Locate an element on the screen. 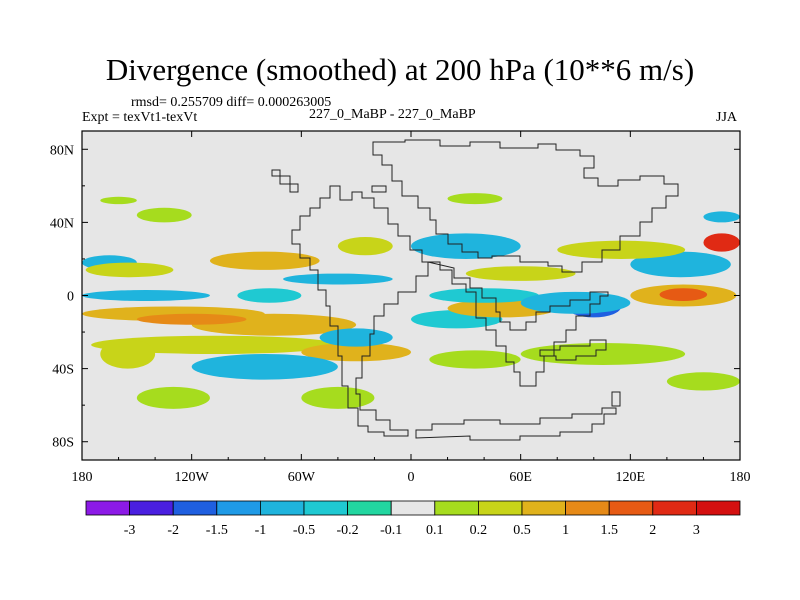  case-name-label: 227_0_MaBP - 227_0_MaBP is located at coordinates (392, 114).